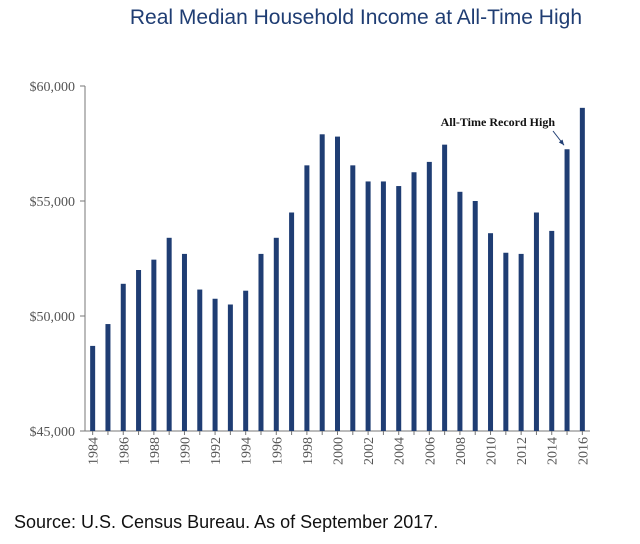 This screenshot has width=640, height=544. I want to click on bar-1992, so click(215, 364).